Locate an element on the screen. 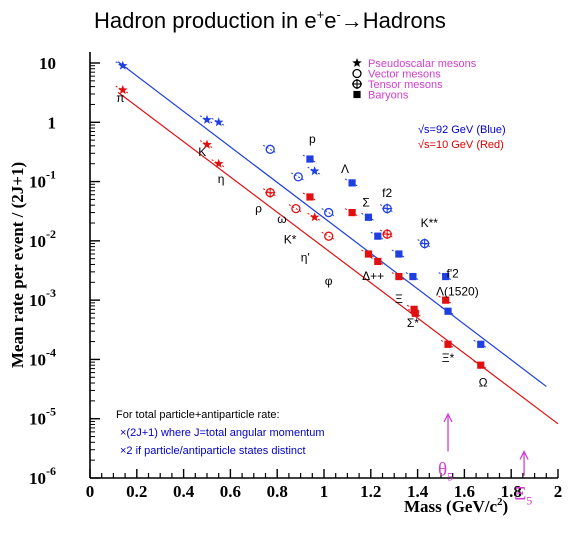 This screenshot has height=533, width=575. particle-label: ρ is located at coordinates (258, 209).